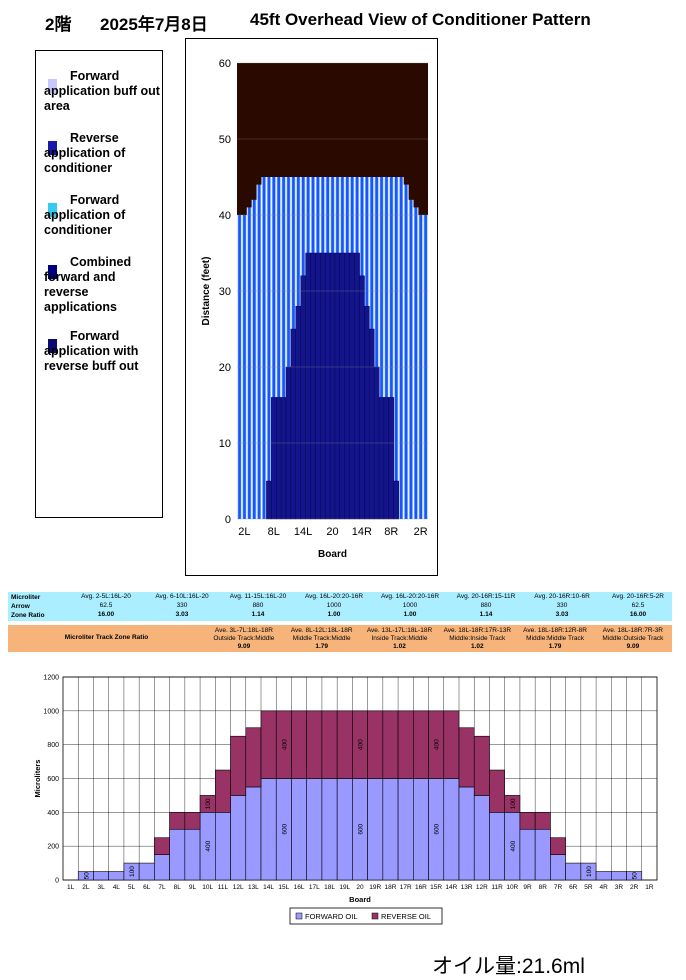  What do you see at coordinates (182, 614) in the screenshot?
I see `arrow-cell: 3.03` at bounding box center [182, 614].